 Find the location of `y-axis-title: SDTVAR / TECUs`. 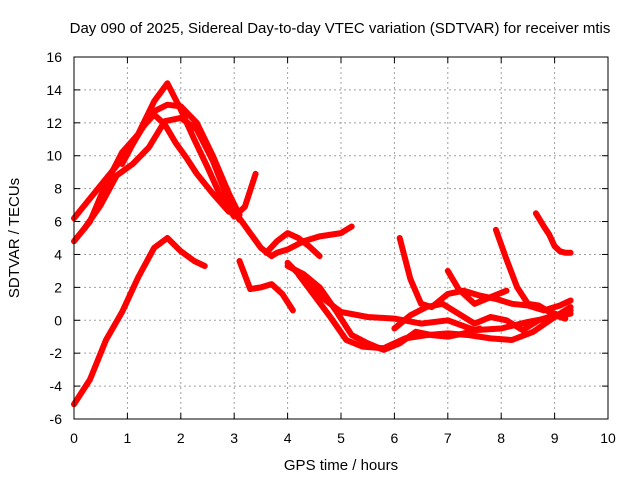

y-axis-title: SDTVAR / TECUs is located at coordinates (14, 238).